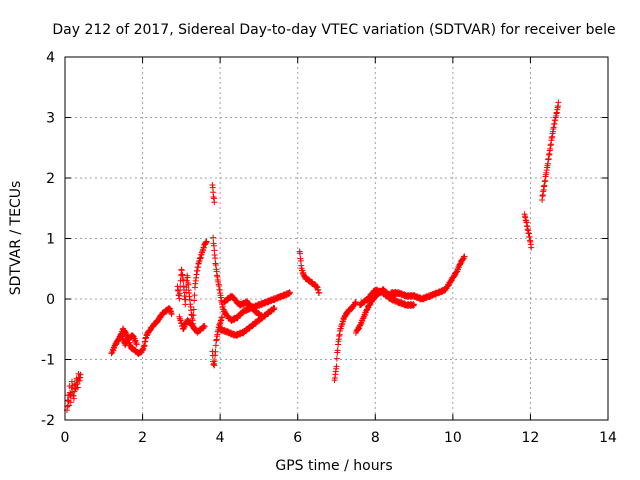 This screenshot has width=640, height=480. I want to click on y-tick-label: 4, so click(50, 58).